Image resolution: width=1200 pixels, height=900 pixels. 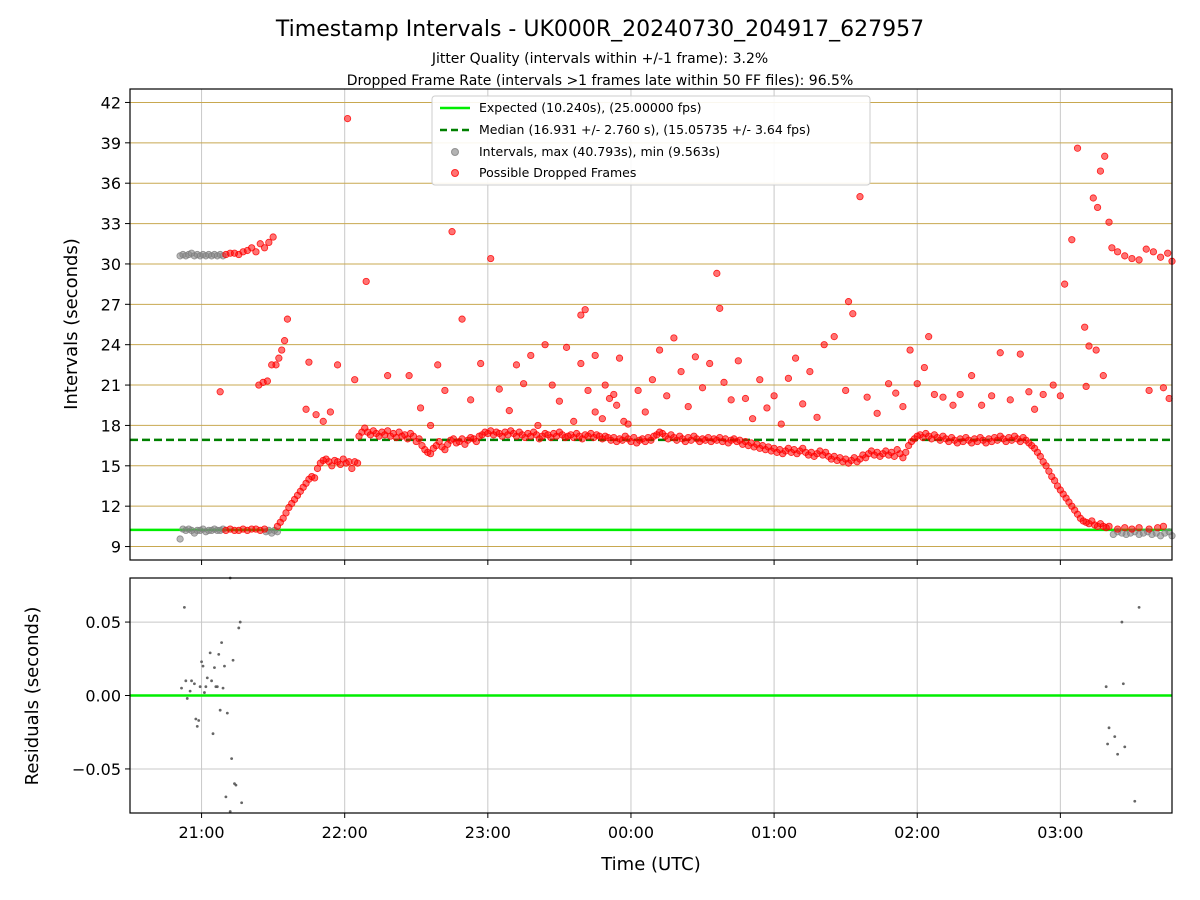 What do you see at coordinates (32, 696) in the screenshot?
I see `residuals-y-axis-label: Residuals (seconds)` at bounding box center [32, 696].